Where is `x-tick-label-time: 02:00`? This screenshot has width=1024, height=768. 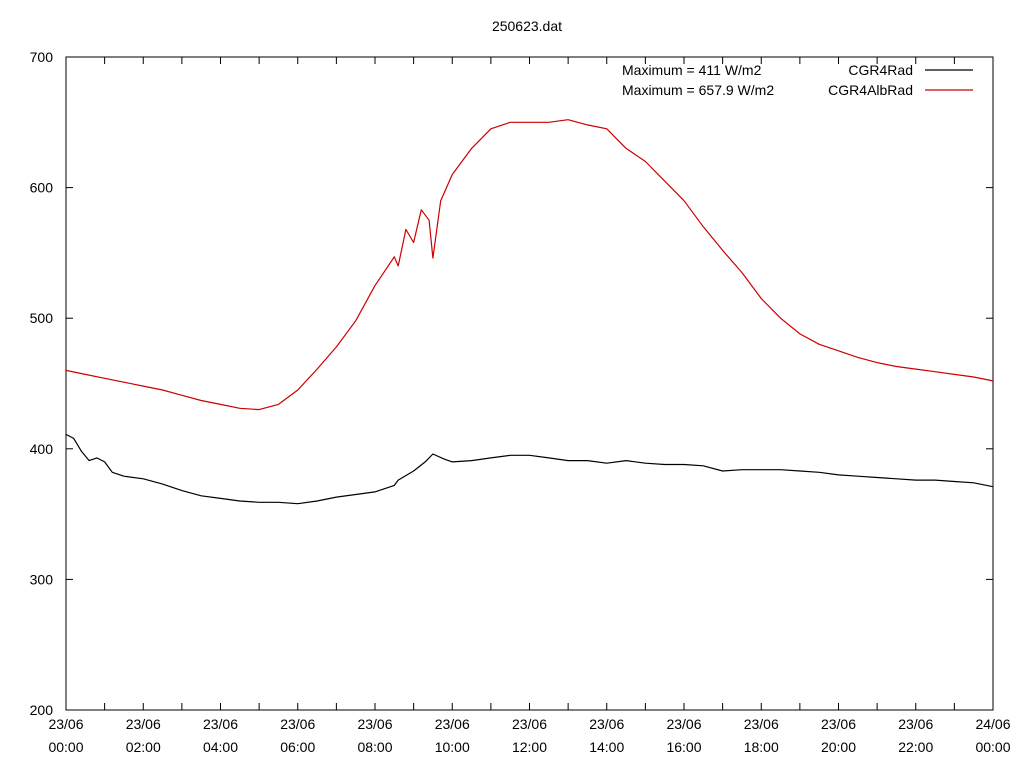 x-tick-label-time: 02:00 is located at coordinates (143, 747).